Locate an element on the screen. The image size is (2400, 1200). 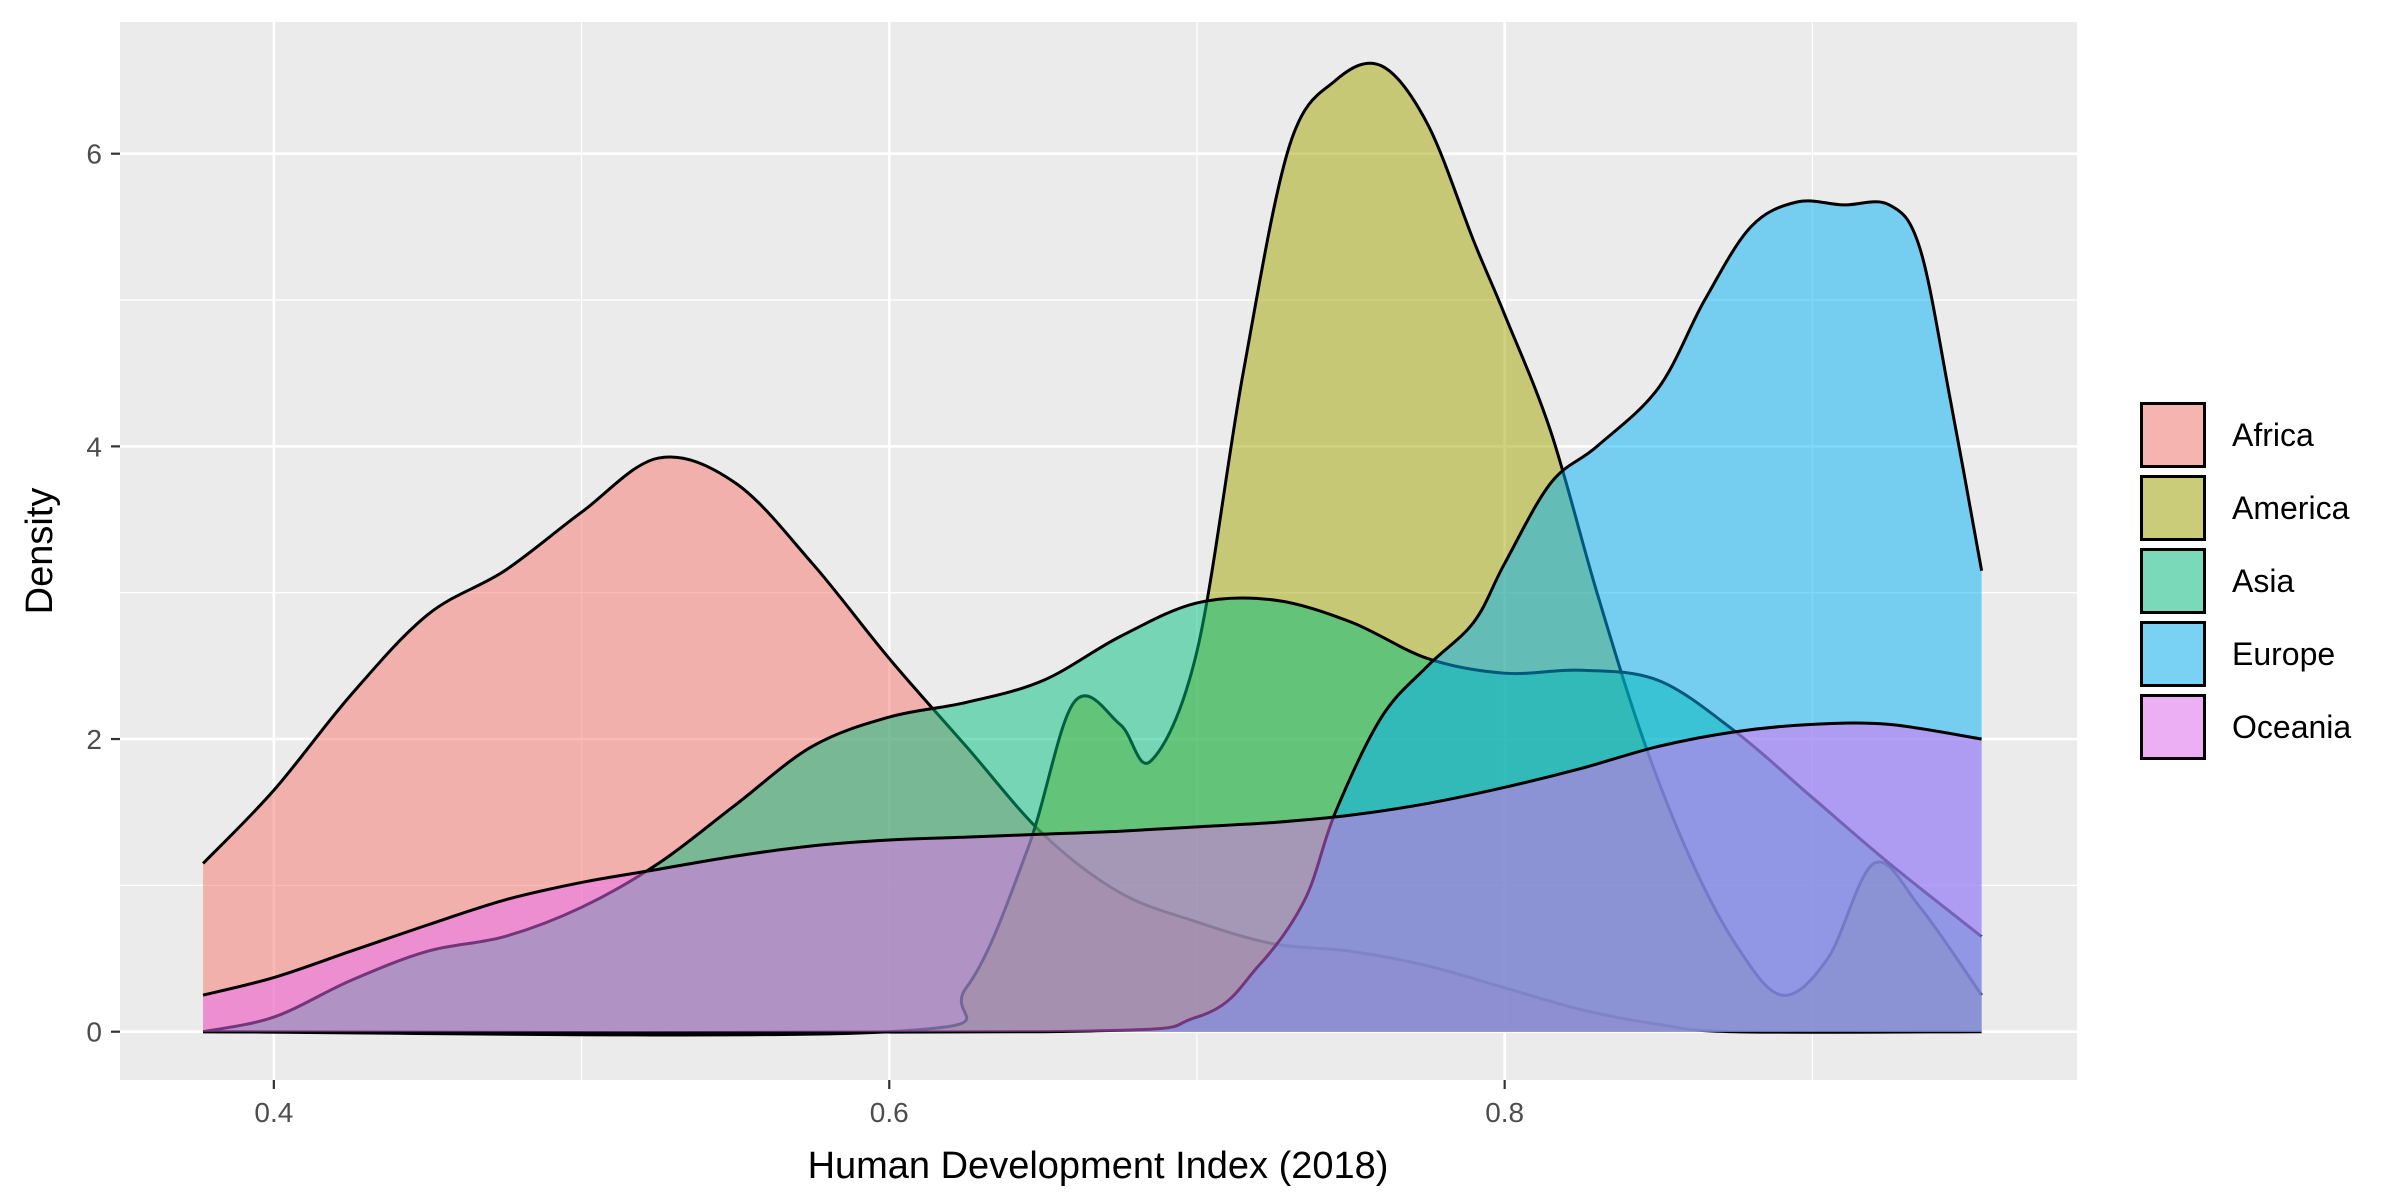
legend-label-africa: Africa is located at coordinates (2273, 435).